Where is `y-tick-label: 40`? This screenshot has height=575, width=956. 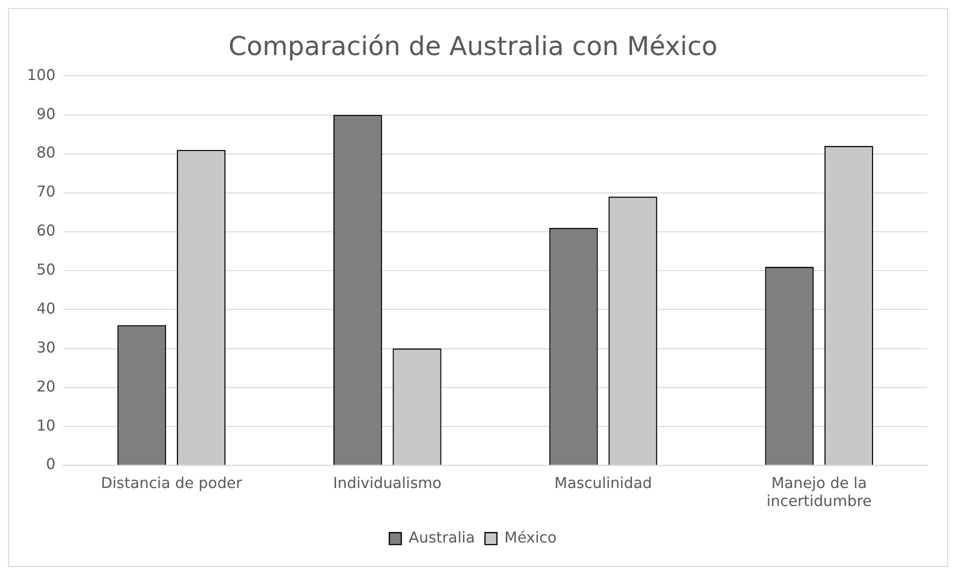
y-tick-label: 40 is located at coordinates (46, 308).